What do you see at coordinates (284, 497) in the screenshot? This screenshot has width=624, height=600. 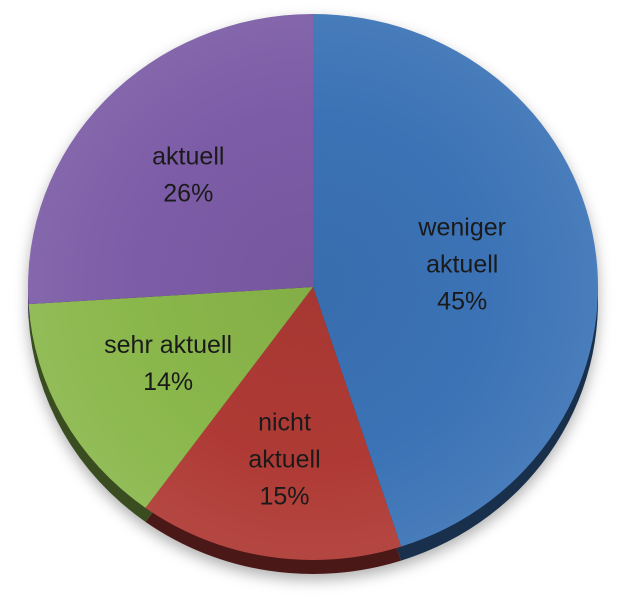 I see `slice-label-nicht-aktuell-line3: 15%` at bounding box center [284, 497].